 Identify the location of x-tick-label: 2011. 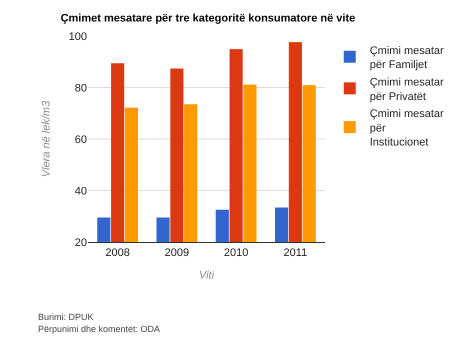
(296, 253).